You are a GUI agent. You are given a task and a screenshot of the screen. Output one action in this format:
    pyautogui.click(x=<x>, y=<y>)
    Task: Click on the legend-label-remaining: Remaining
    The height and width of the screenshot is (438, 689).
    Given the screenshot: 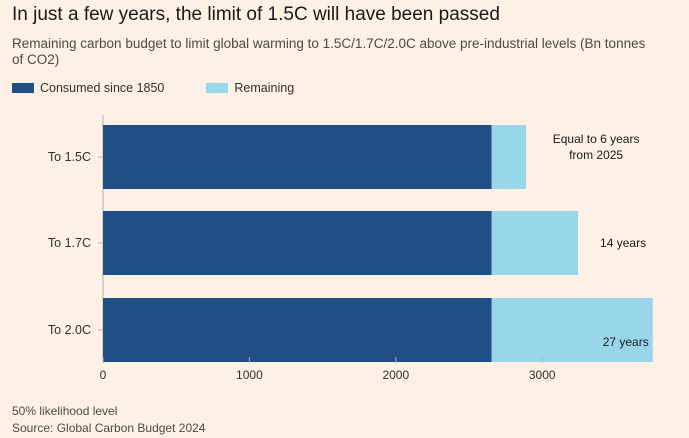 What is the action you would take?
    pyautogui.click(x=264, y=88)
    